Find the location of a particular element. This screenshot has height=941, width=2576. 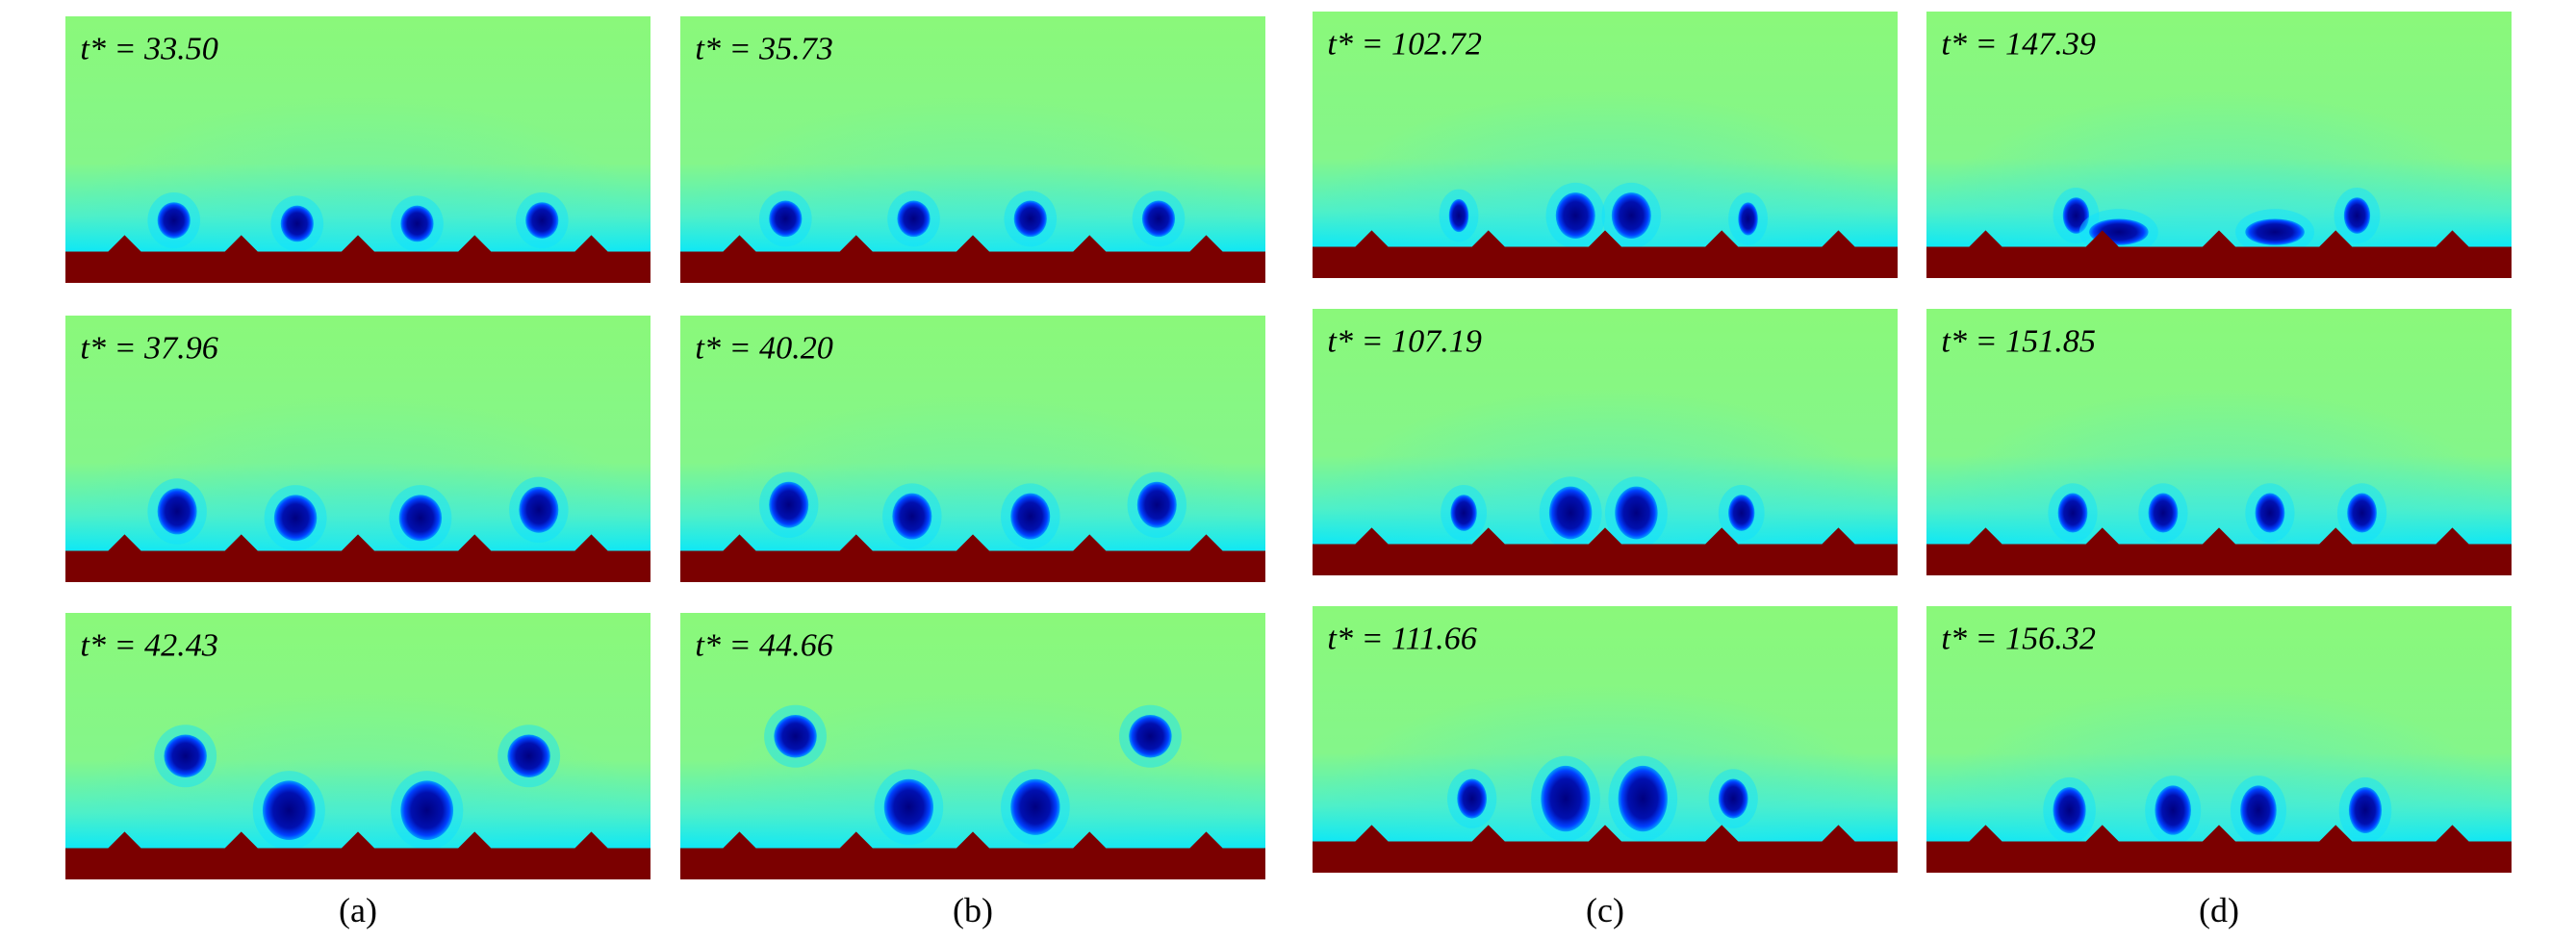

snapshot: t* = 33.50 is located at coordinates (357, 149).